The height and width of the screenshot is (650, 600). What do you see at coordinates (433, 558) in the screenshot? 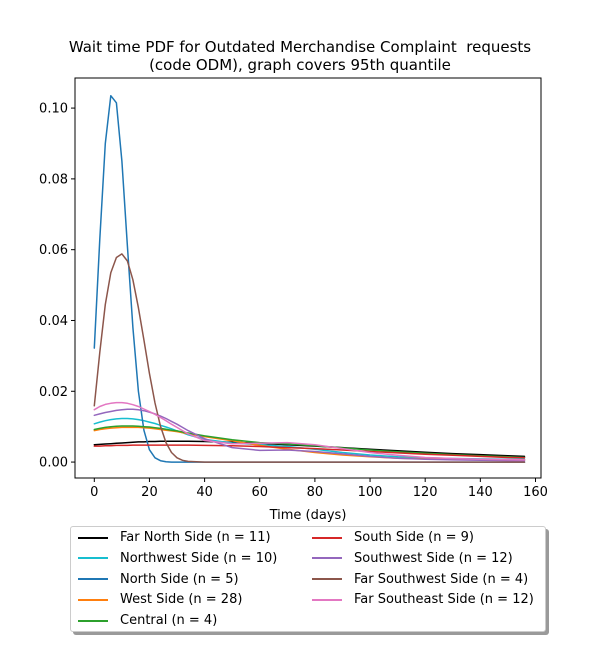
I see `legend-label: Southwest Side (n = 12)` at bounding box center [433, 558].